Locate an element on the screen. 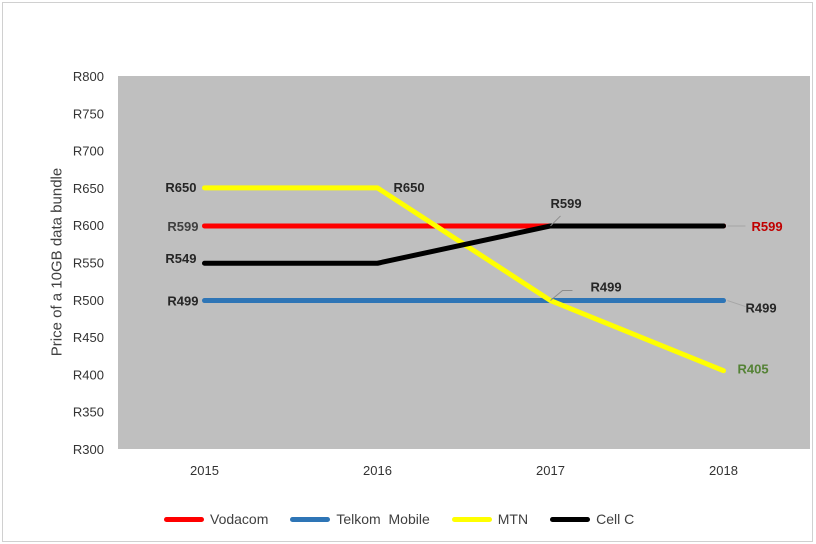 The height and width of the screenshot is (544, 816). y-tick-label: R450 is located at coordinates (88, 337).